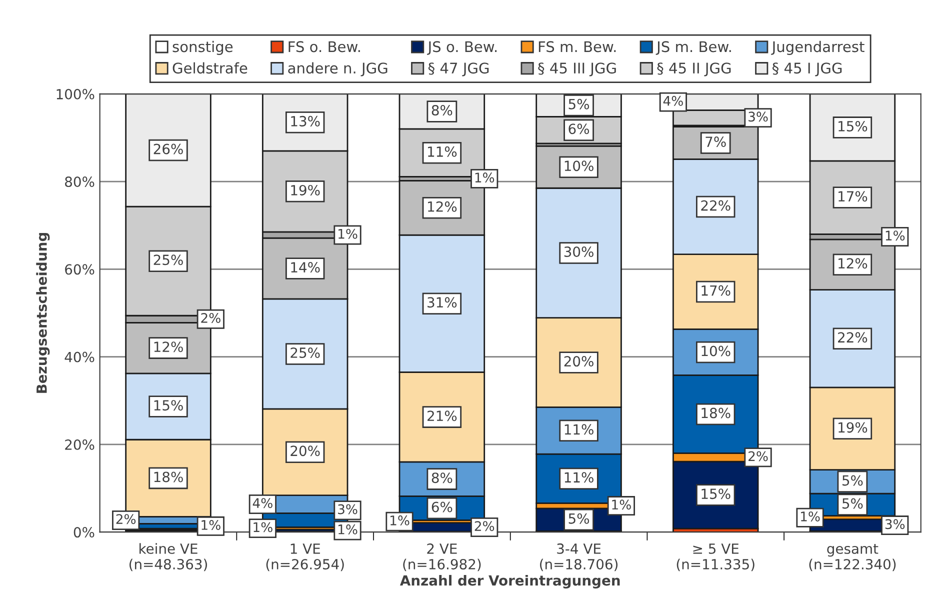 The image size is (933, 606). What do you see at coordinates (442, 557) in the screenshot?
I see `x-tick-label: 2 VE (n=16.982)` at bounding box center [442, 557].